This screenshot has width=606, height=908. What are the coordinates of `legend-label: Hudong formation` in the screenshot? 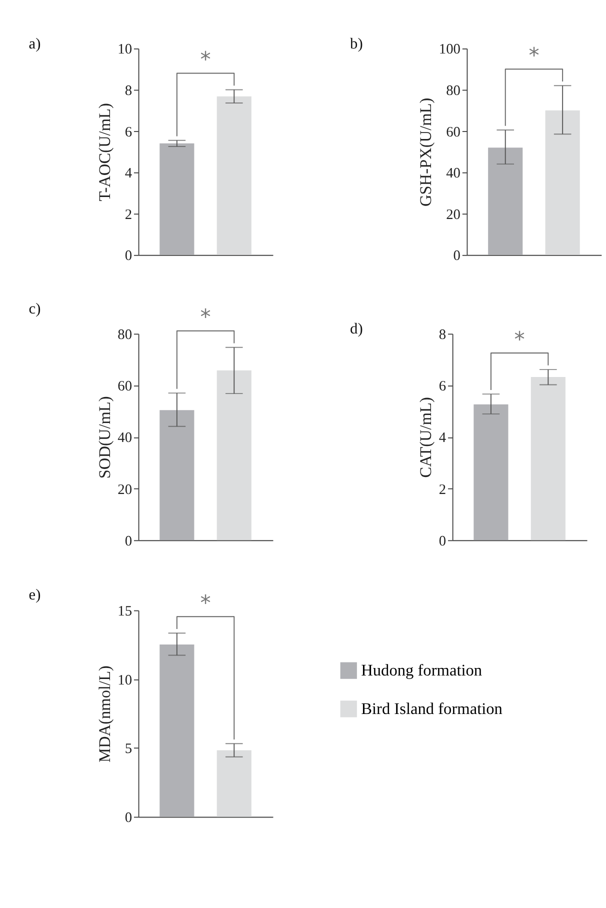 It's located at (421, 670).